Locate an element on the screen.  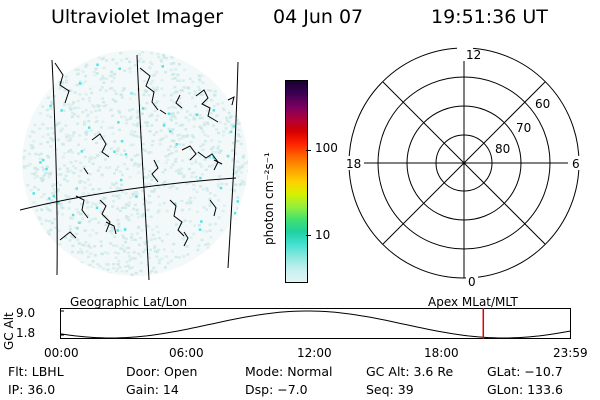
filter-info: Flt: LBHL is located at coordinates (36, 371).